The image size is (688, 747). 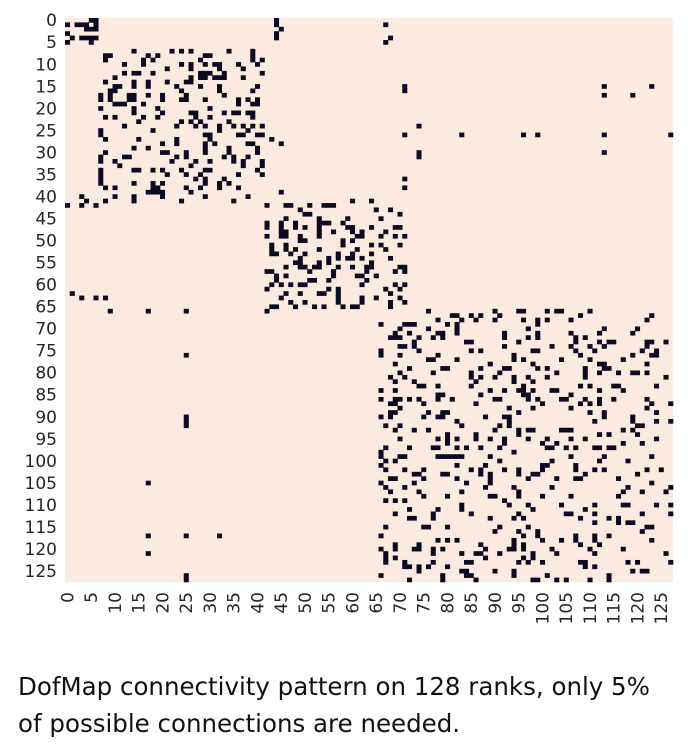 I want to click on y-tick-label: 25, so click(x=46, y=131).